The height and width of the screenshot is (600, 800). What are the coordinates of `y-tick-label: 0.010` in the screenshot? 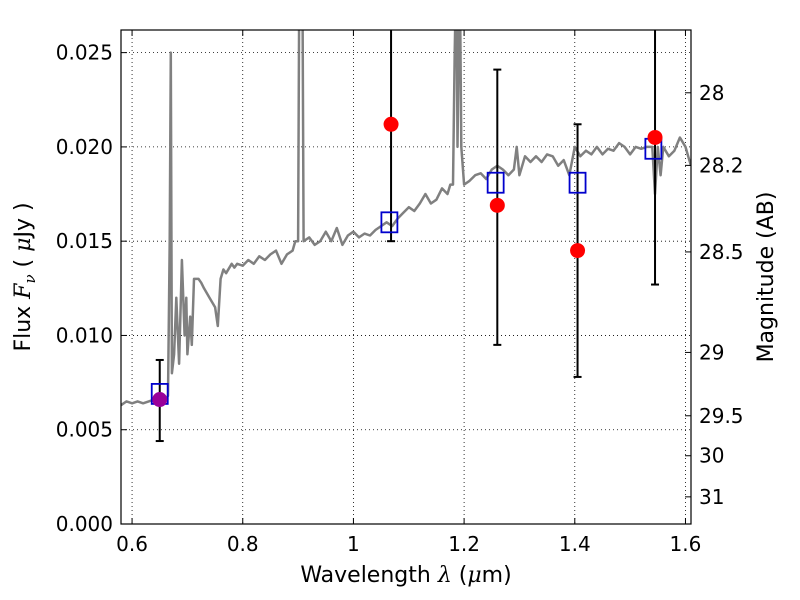 It's located at (84, 335).